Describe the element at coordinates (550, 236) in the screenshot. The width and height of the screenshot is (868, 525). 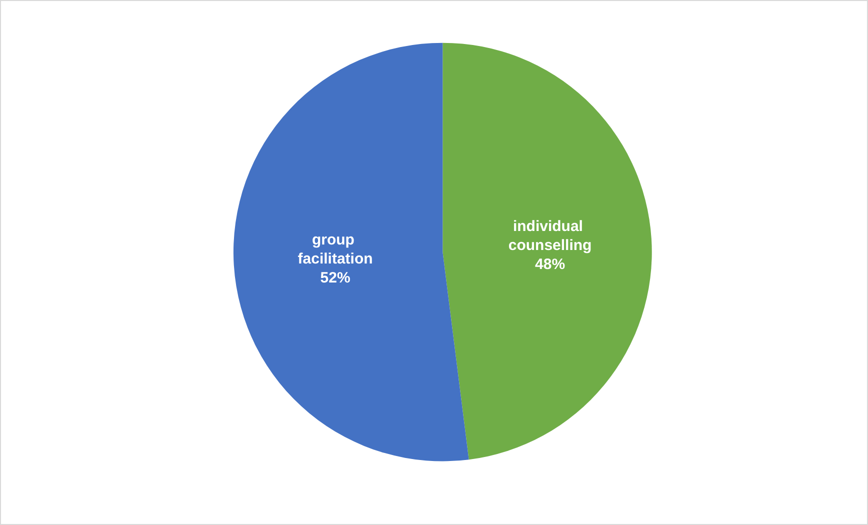
I see `slice-label: individual counselling` at that location.